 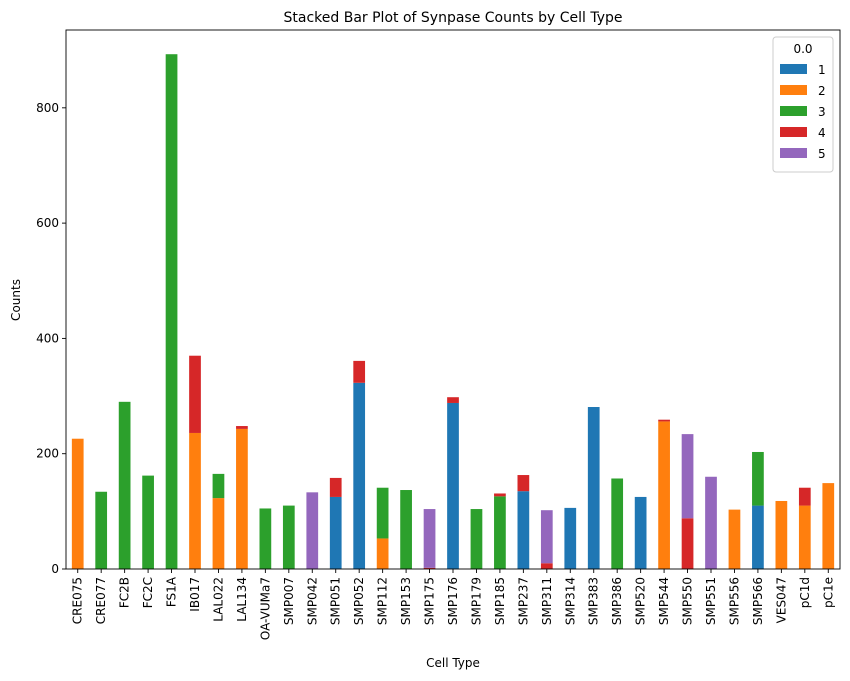 I want to click on x-tick-label: SMP112, so click(x=383, y=601).